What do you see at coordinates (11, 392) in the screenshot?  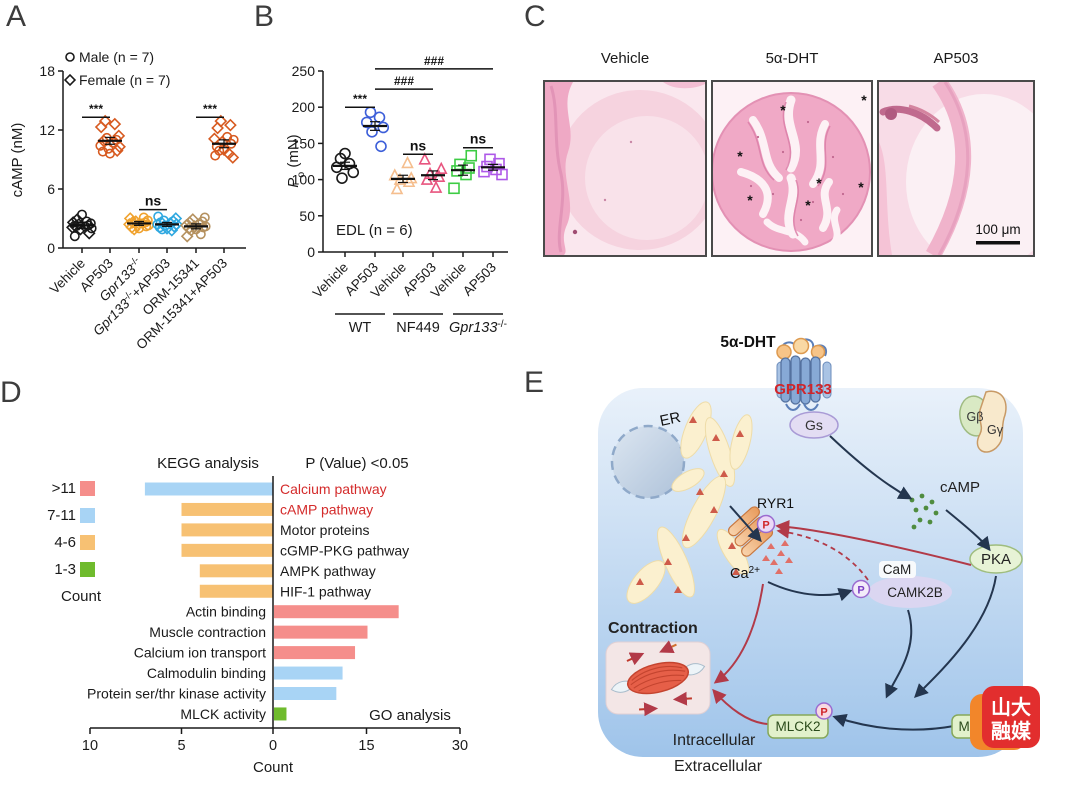 I see `panel-d-label: D` at bounding box center [11, 392].